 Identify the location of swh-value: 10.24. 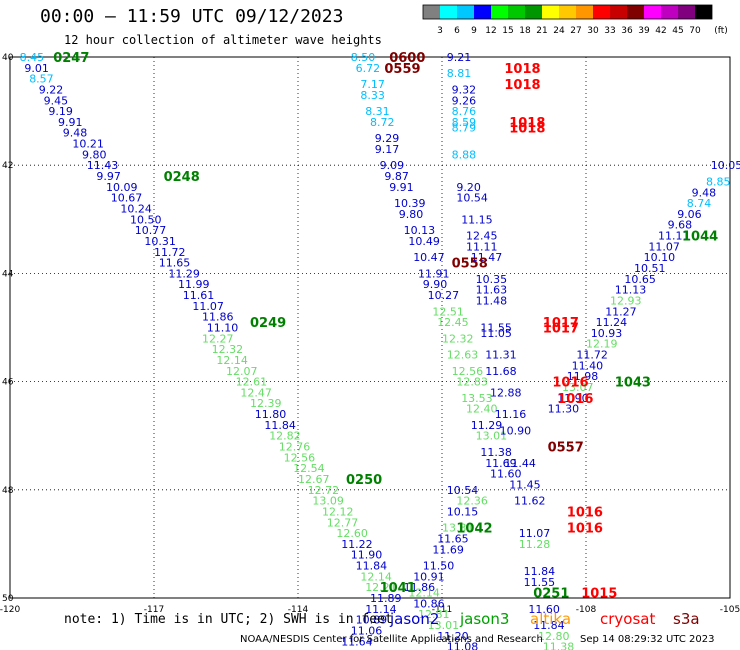
(135, 208).